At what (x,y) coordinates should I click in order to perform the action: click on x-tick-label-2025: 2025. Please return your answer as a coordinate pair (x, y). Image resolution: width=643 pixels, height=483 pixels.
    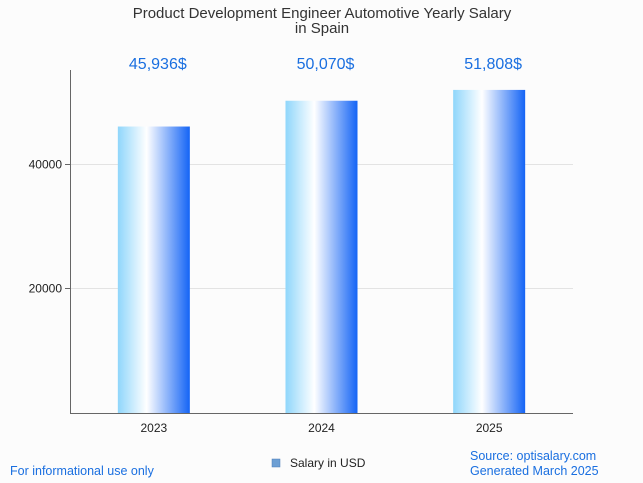
    Looking at the image, I should click on (489, 428).